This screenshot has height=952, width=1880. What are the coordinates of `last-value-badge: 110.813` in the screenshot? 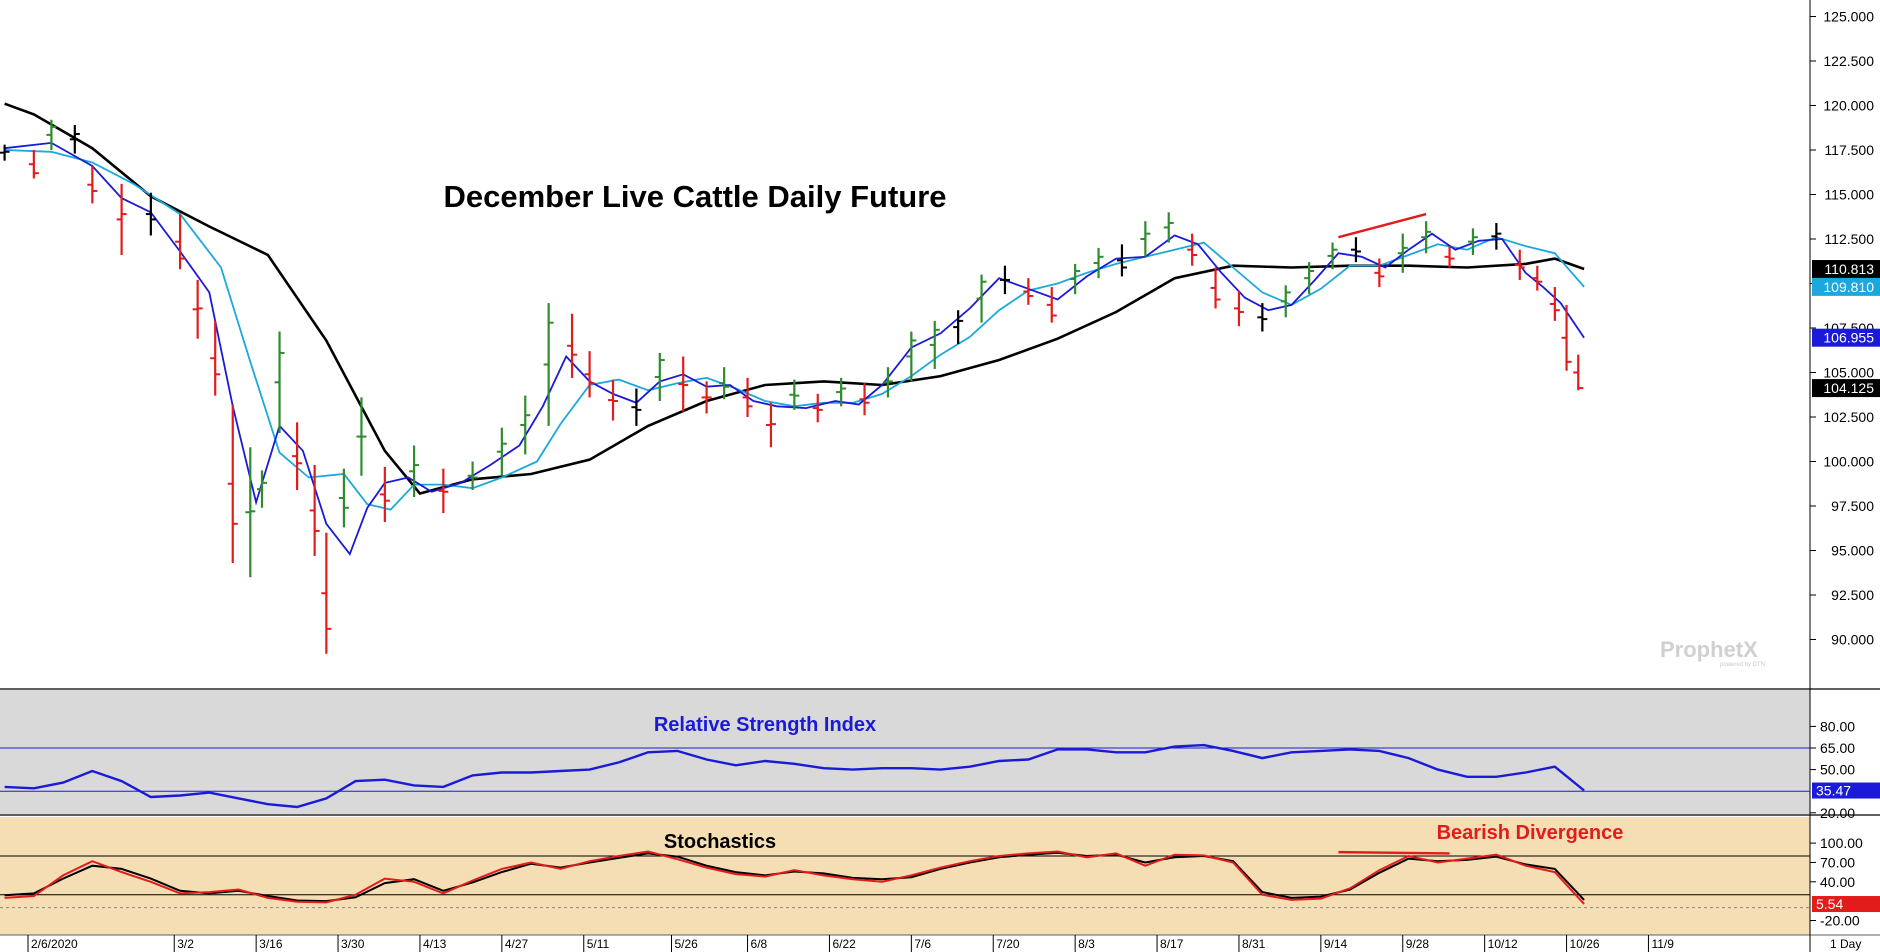 It's located at (1846, 269).